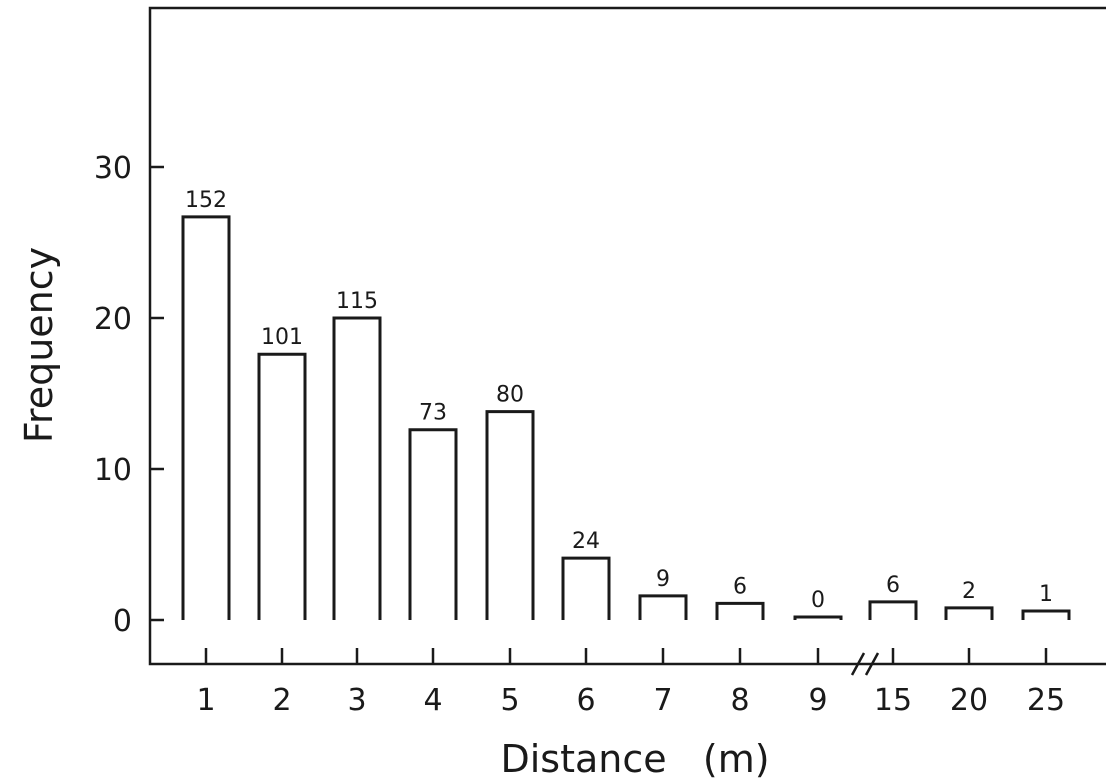  What do you see at coordinates (893, 585) in the screenshot?
I see `data-label-15: 6` at bounding box center [893, 585].